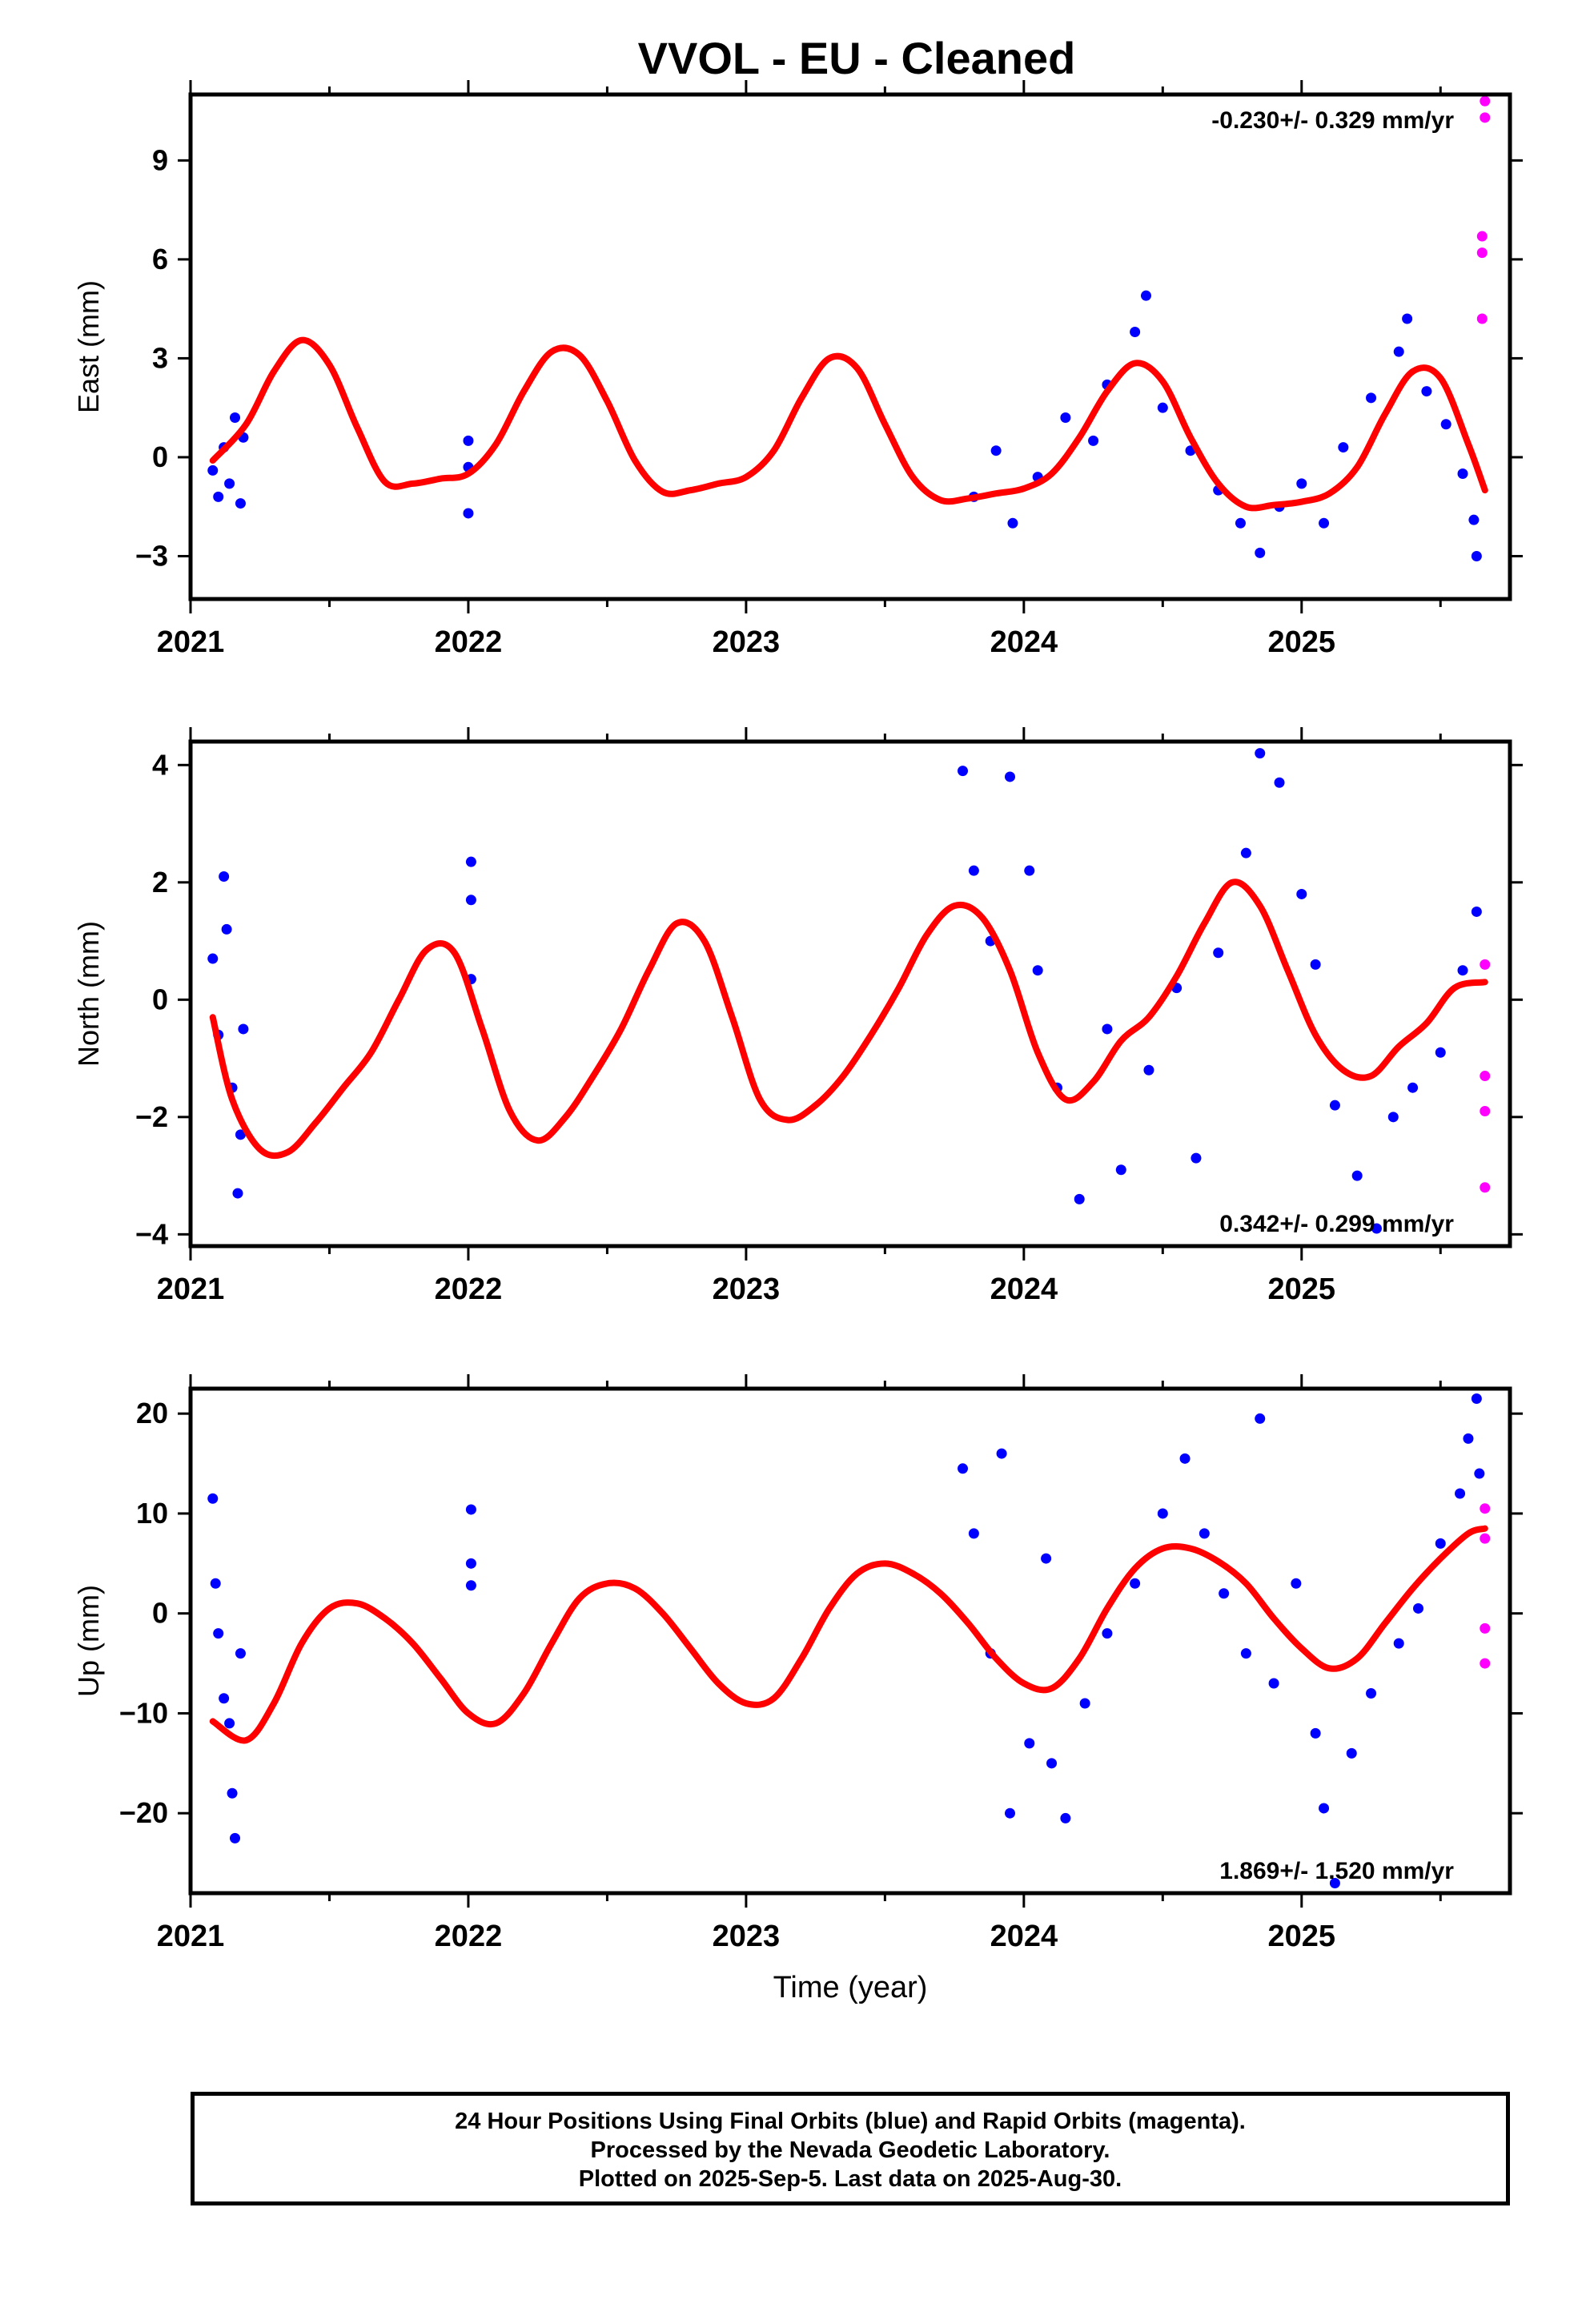 The height and width of the screenshot is (2324, 1582). I want to click on north-rate-annotation: 0.342+/- 0.299 mm/yr, so click(1336, 1224).